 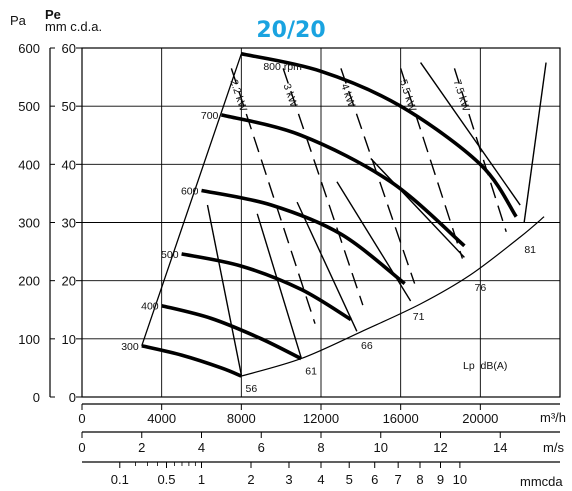 What do you see at coordinates (201, 447) in the screenshot?
I see `velocity-tick-label: 4` at bounding box center [201, 447].